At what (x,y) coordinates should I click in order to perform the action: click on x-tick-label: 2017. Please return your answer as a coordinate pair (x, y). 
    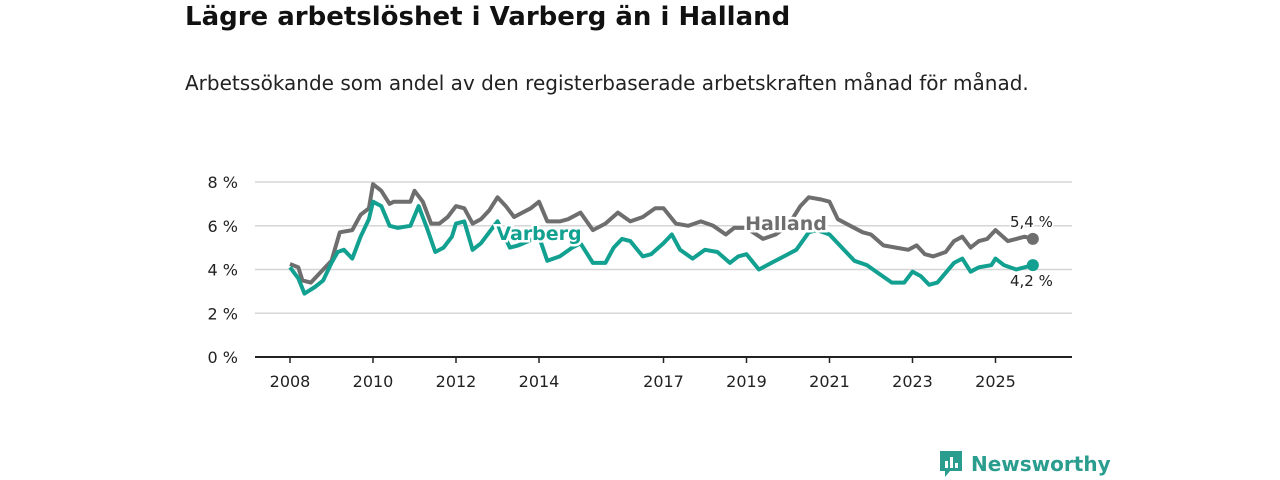
    Looking at the image, I should click on (663, 381).